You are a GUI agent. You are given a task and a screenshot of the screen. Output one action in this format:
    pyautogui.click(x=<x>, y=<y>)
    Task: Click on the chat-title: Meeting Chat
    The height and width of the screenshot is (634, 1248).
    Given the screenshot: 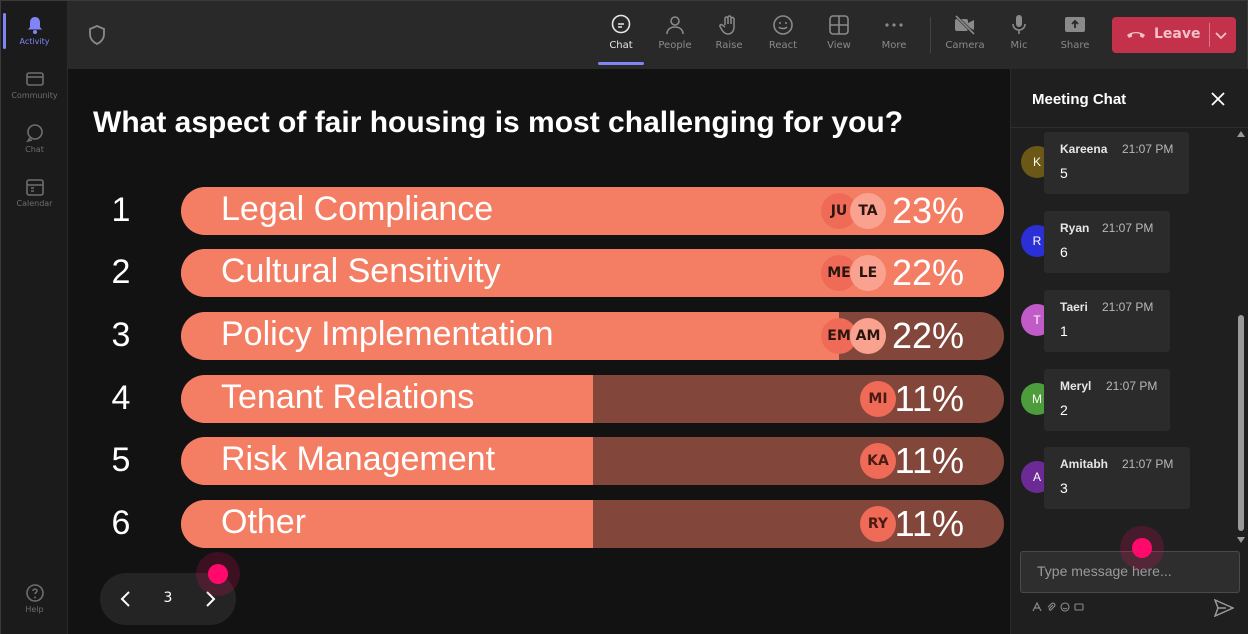 What is the action you would take?
    pyautogui.click(x=1079, y=99)
    